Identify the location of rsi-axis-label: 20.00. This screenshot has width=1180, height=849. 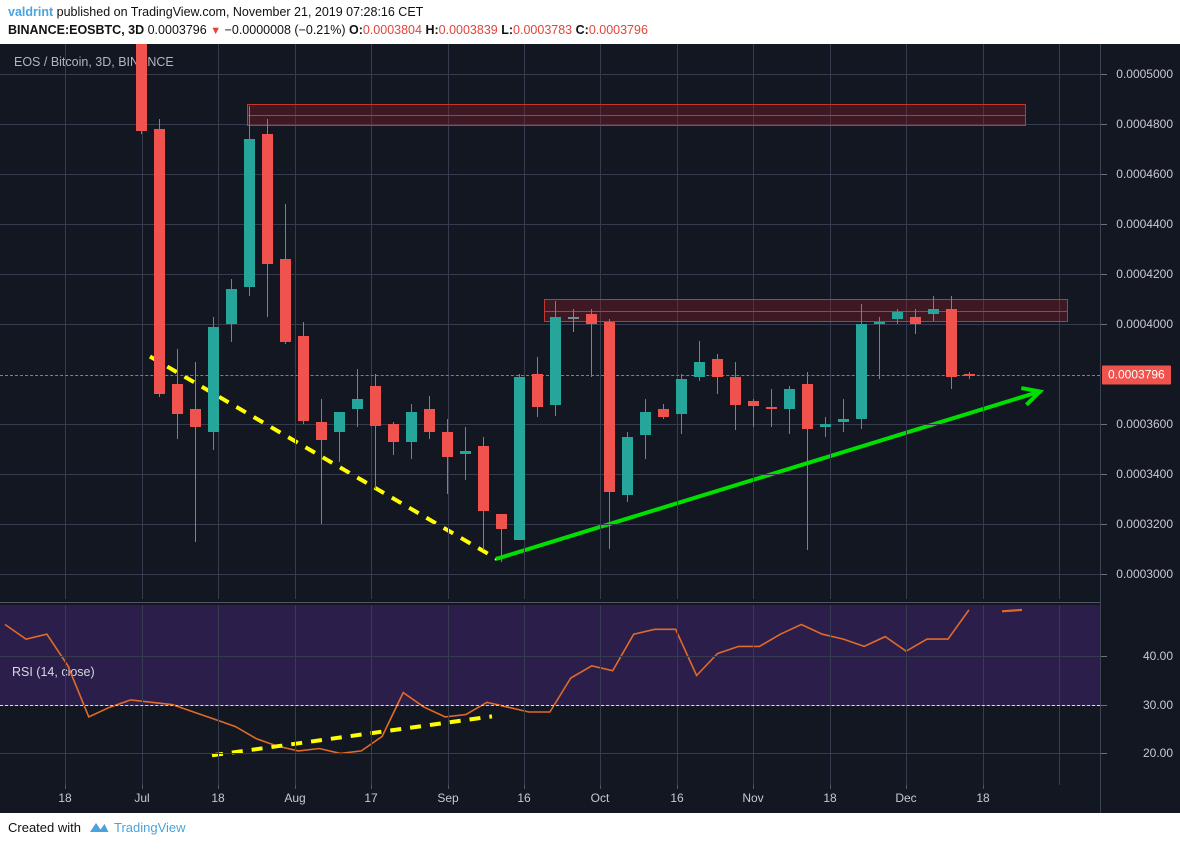
(1157, 753).